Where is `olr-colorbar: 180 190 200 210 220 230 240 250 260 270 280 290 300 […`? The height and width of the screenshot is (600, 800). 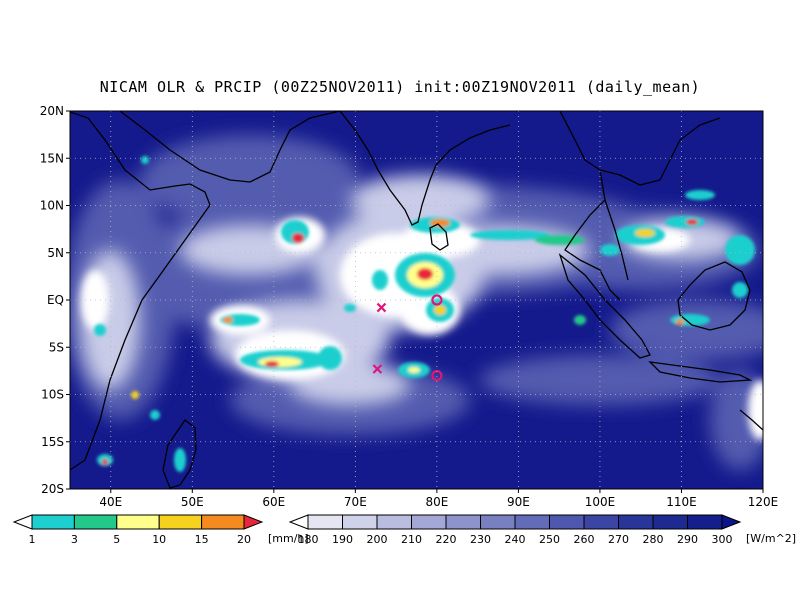
olr-colorbar: 180 190 200 210 220 230 240 250 260 270 280 290 300 [… is located at coordinates (542, 530).